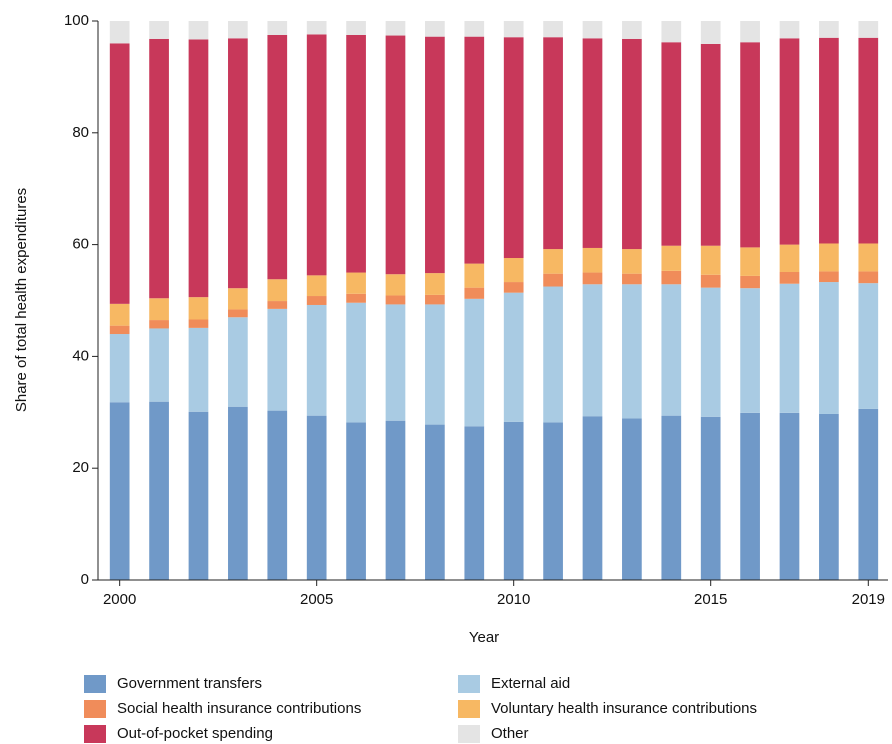 The height and width of the screenshot is (744, 892). Describe the element at coordinates (189, 683) in the screenshot. I see `legend-label: Government transfers` at that location.